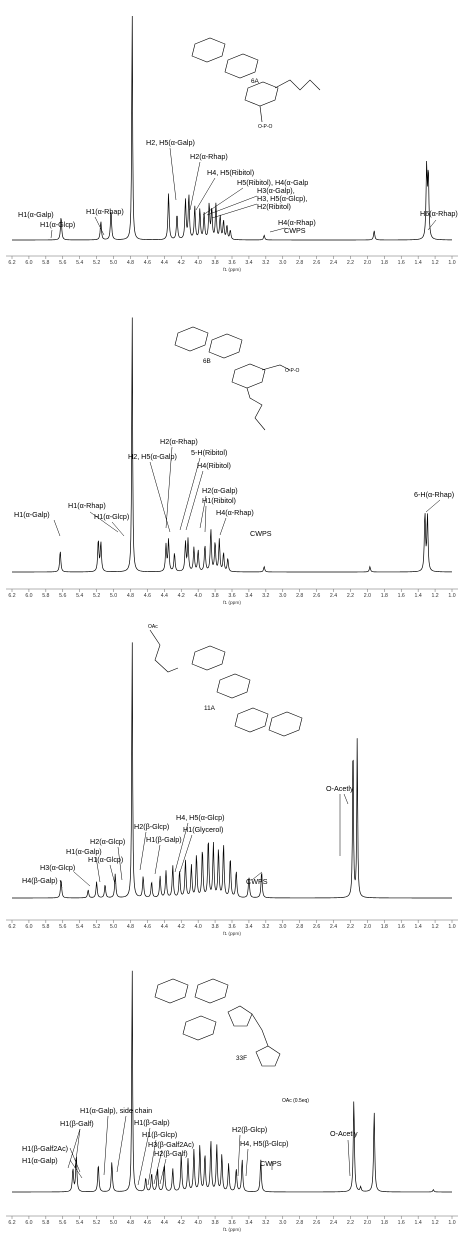  Describe the element at coordinates (164, 263) in the screenshot. I see `tick-label: 4.4` at that location.